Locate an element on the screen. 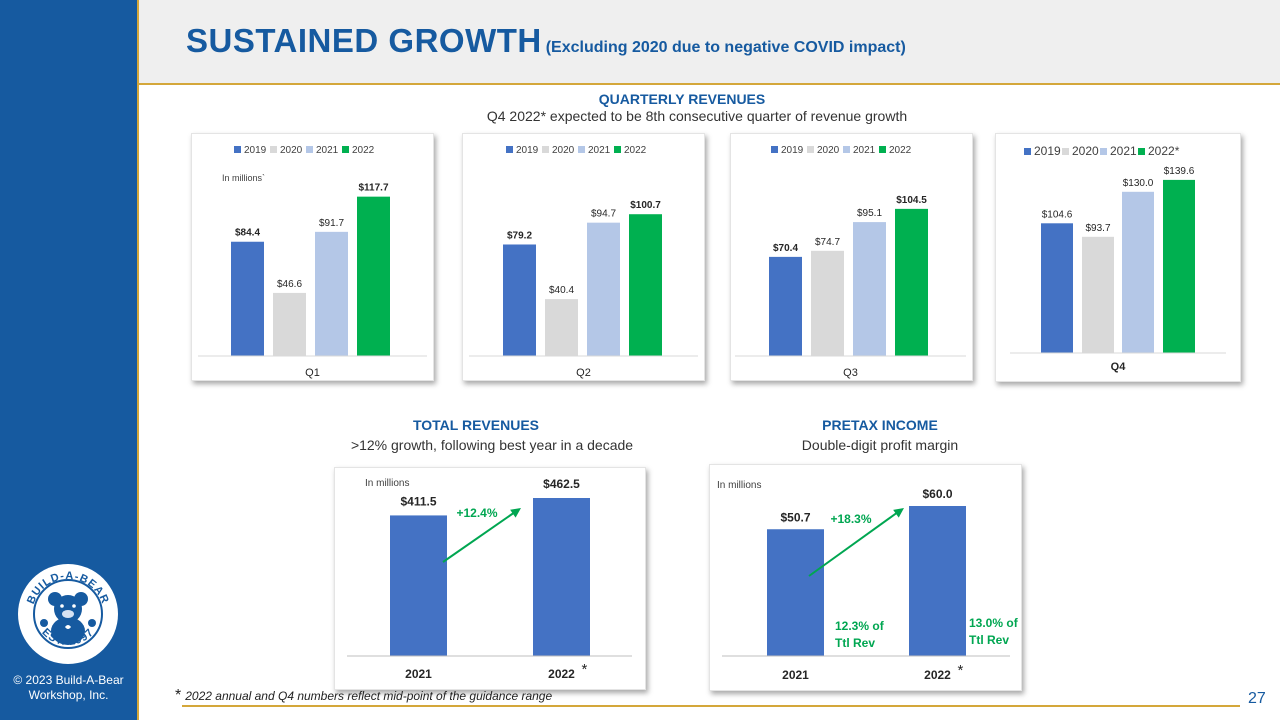  bar-q2-2021 is located at coordinates (603, 289).